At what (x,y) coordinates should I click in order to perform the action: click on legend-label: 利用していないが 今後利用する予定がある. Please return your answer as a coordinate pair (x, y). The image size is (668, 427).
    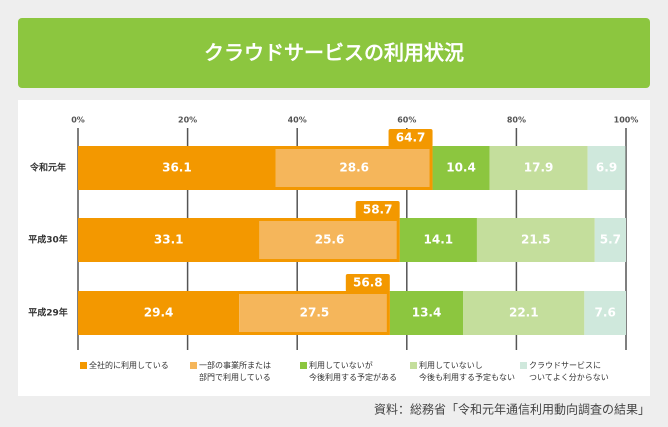
    Looking at the image, I should click on (353, 371).